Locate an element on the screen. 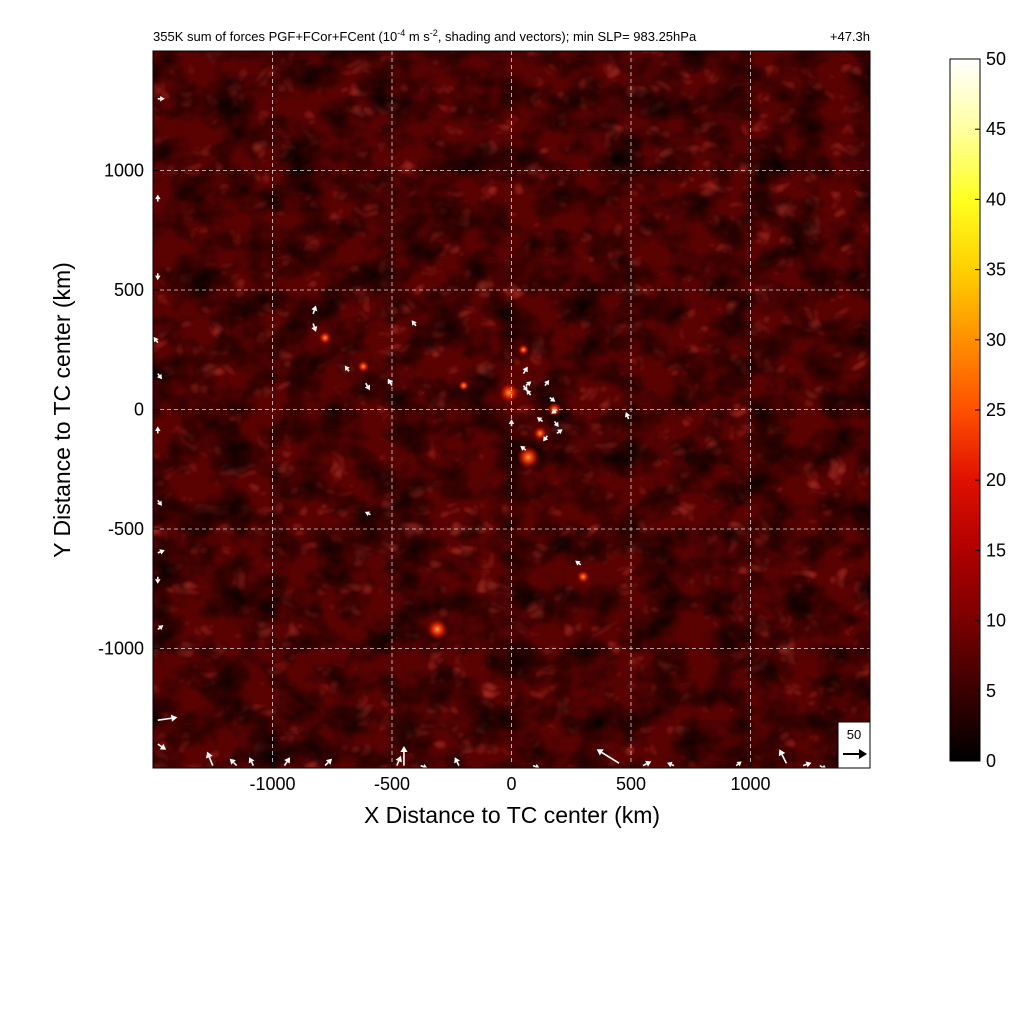 This screenshot has height=1024, width=1024. colorbar-tick-label-8: 40 is located at coordinates (996, 199).